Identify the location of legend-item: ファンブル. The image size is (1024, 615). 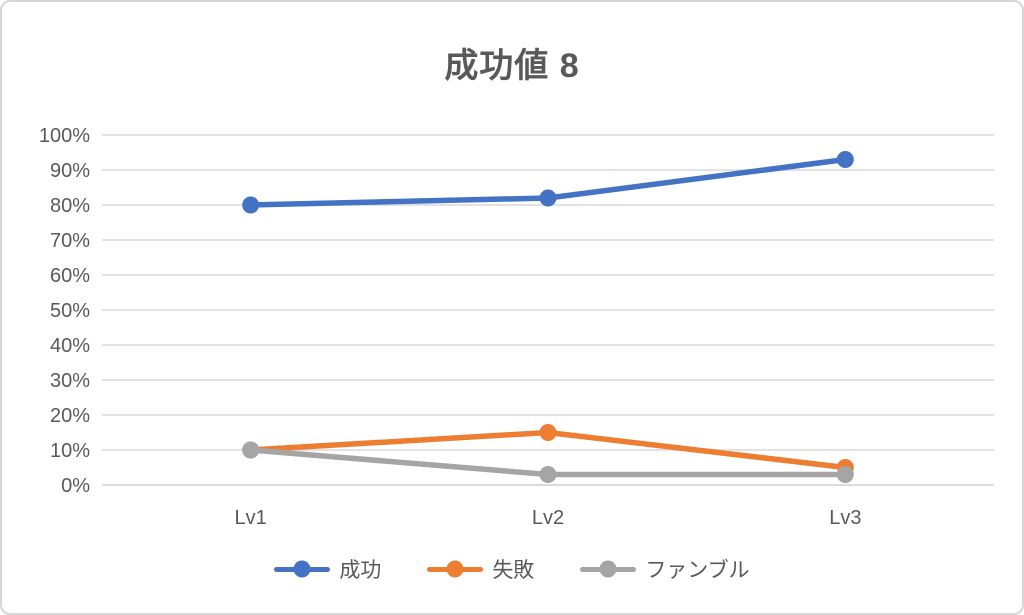
(665, 569).